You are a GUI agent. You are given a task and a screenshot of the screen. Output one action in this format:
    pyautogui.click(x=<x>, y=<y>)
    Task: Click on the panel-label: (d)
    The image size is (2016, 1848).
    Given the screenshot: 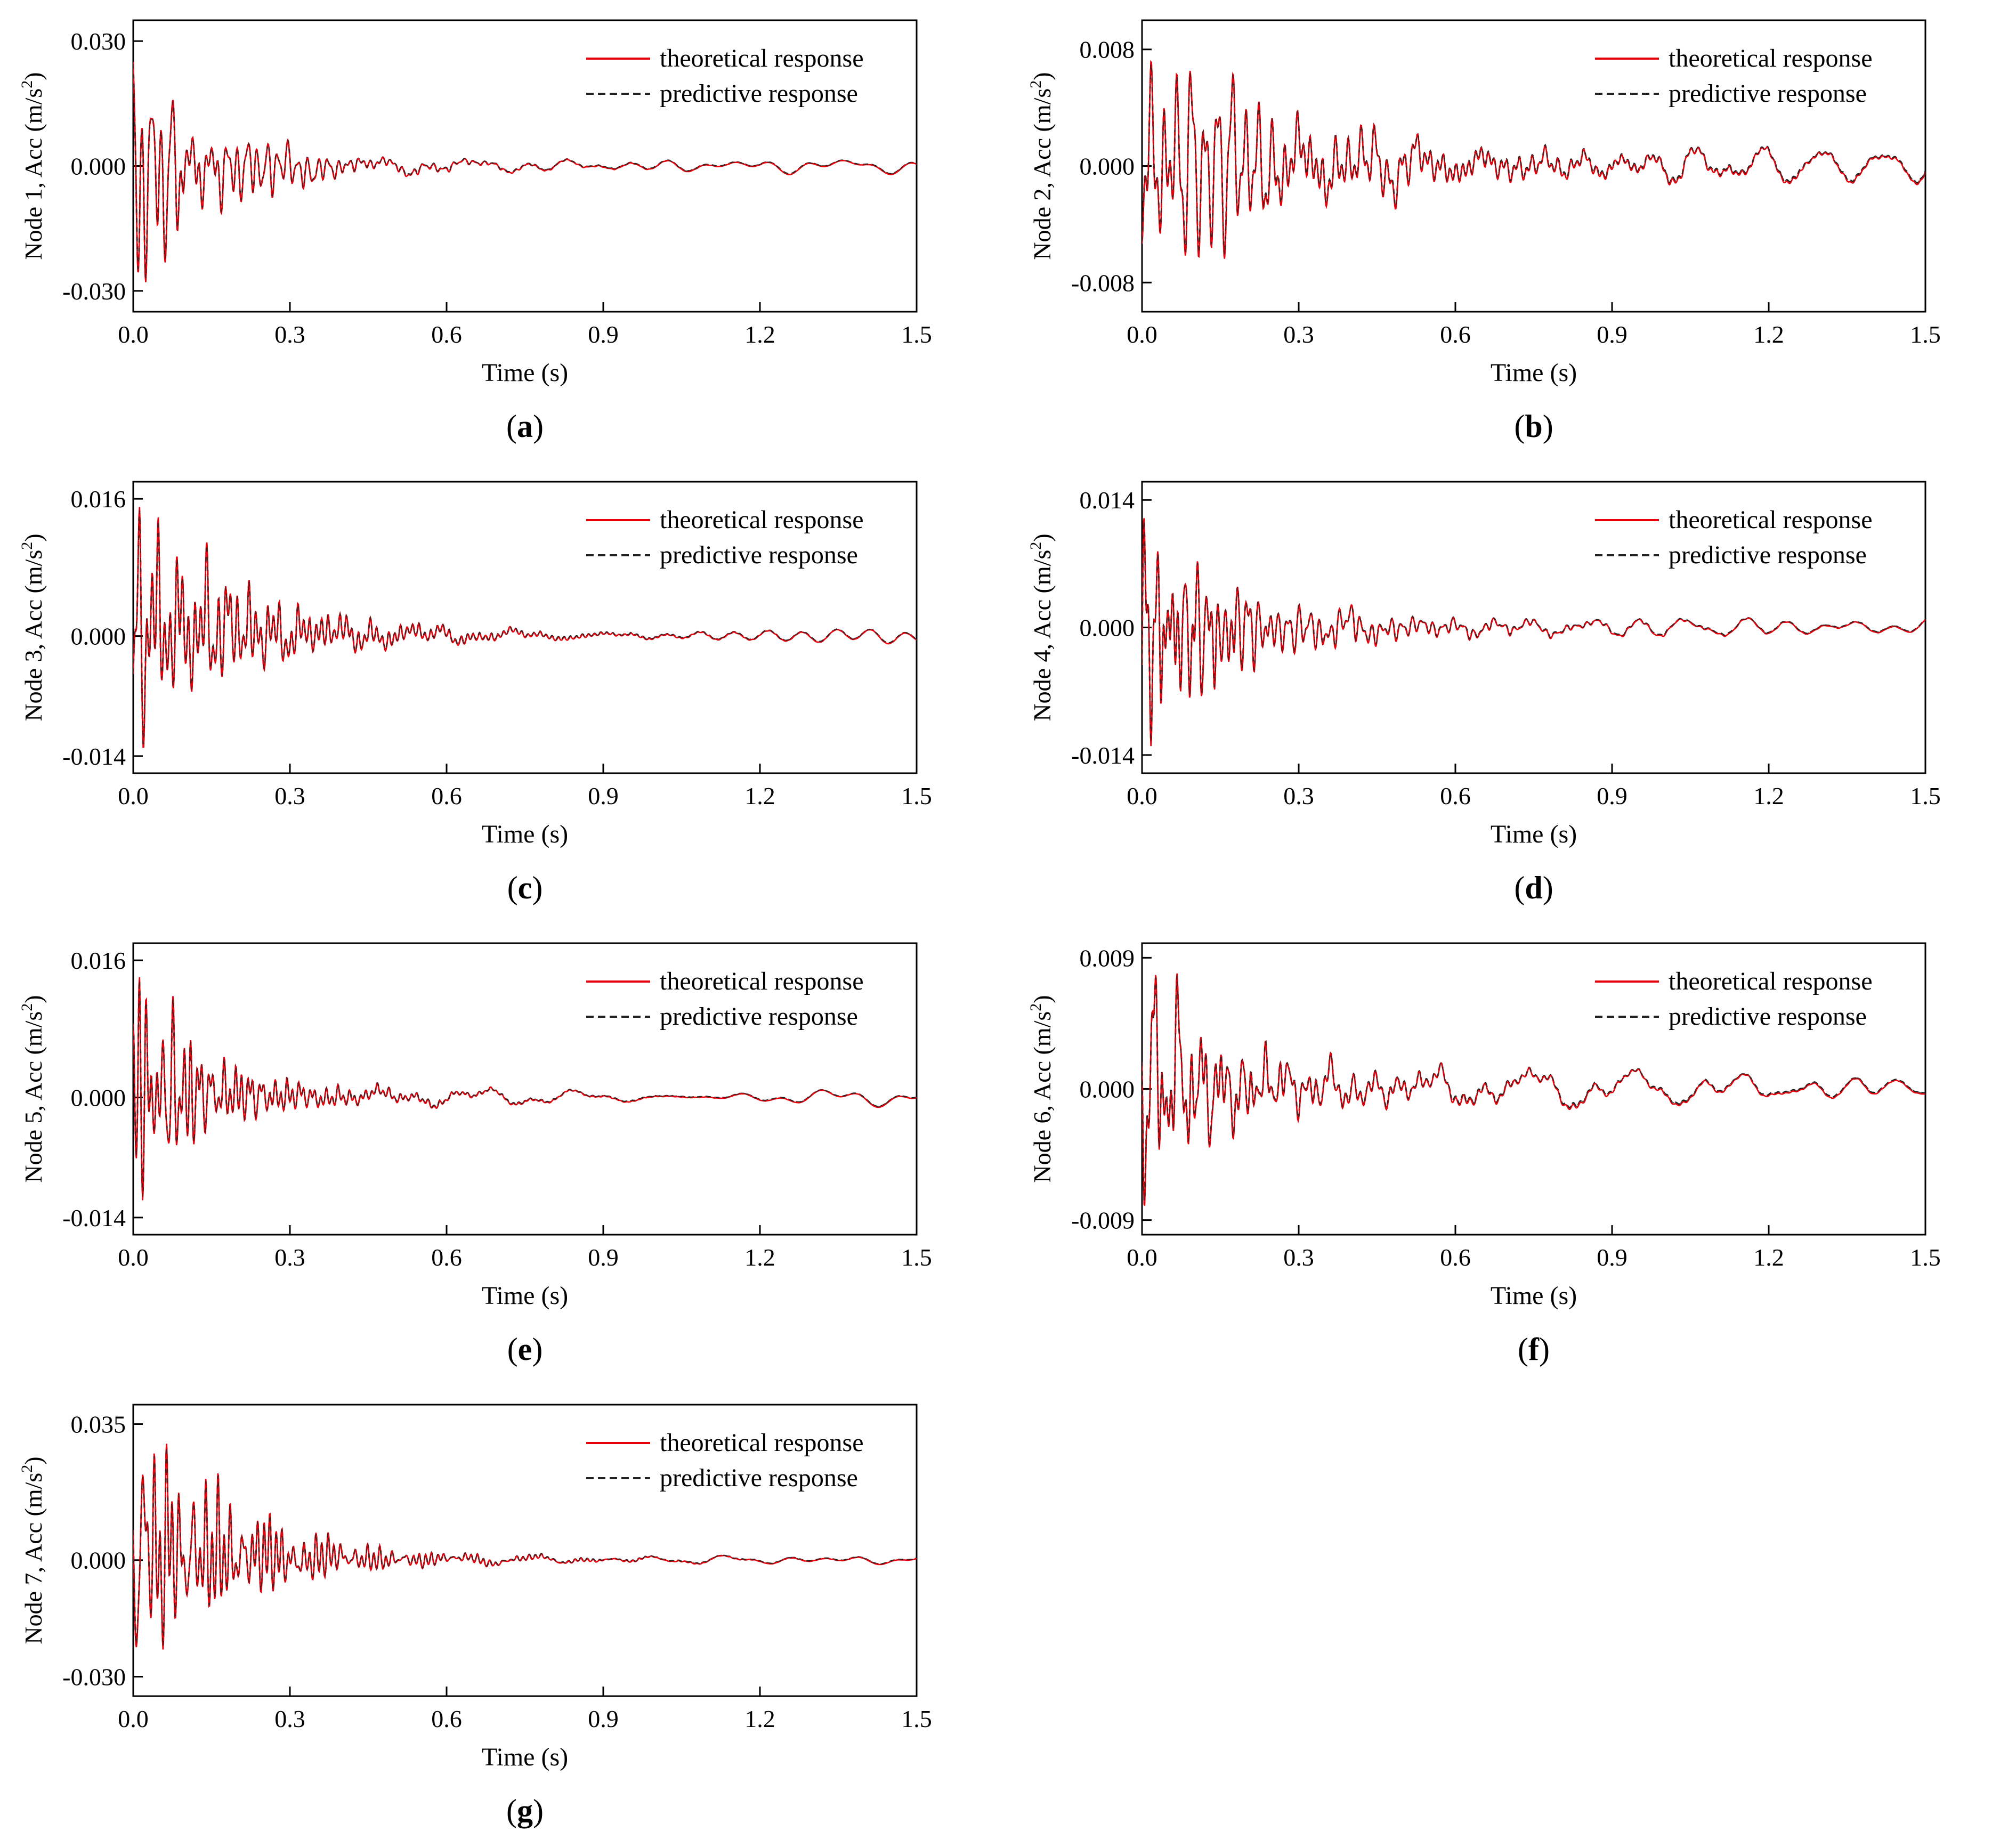 What is the action you would take?
    pyautogui.click(x=1533, y=887)
    